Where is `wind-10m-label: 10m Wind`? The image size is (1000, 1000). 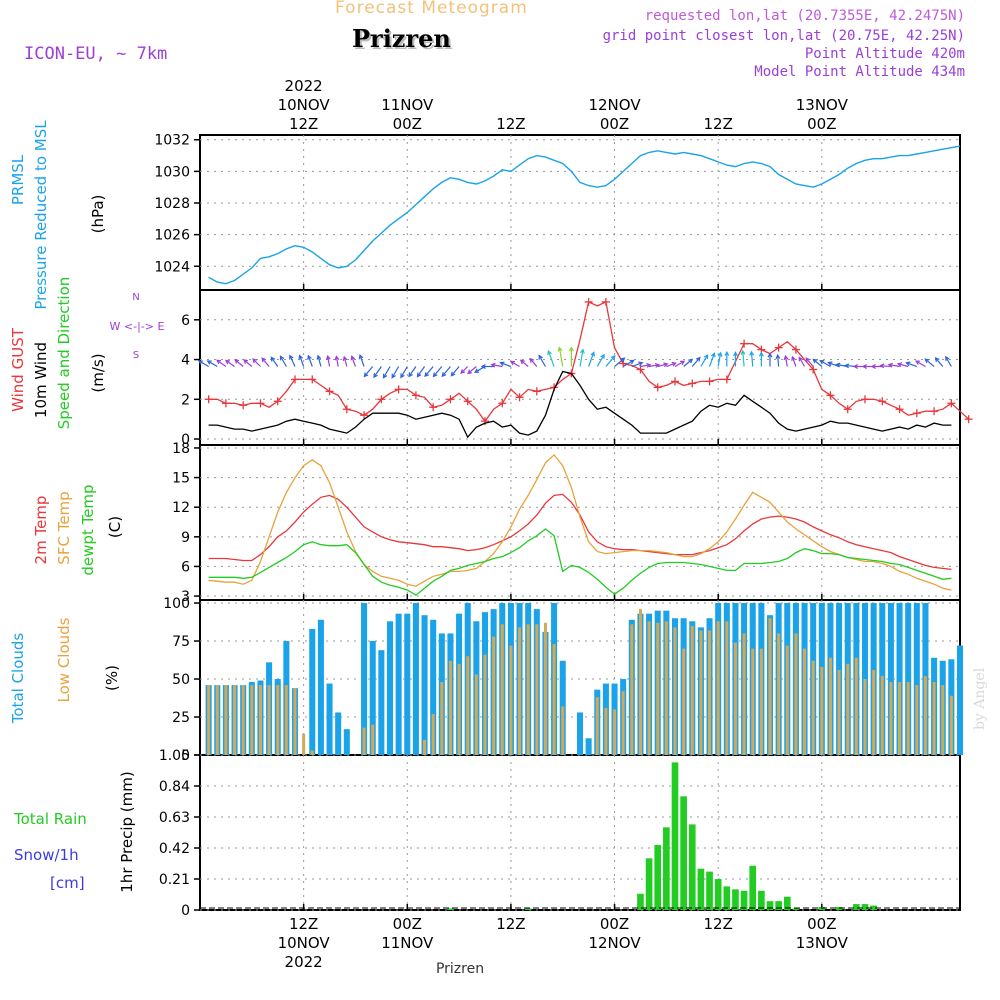 wind-10m-label: 10m Wind is located at coordinates (41, 380).